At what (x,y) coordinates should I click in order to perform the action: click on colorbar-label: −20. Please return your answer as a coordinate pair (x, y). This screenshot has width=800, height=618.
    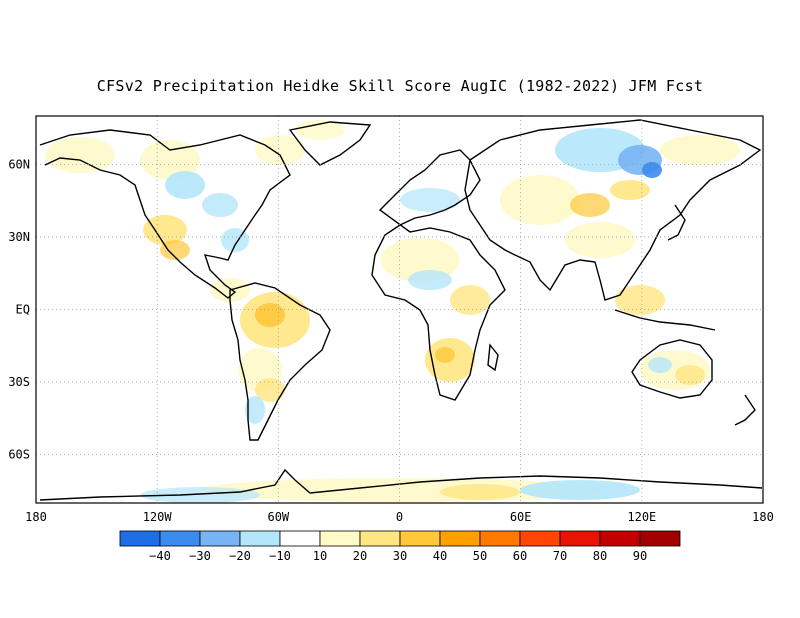
    Looking at the image, I should click on (240, 556).